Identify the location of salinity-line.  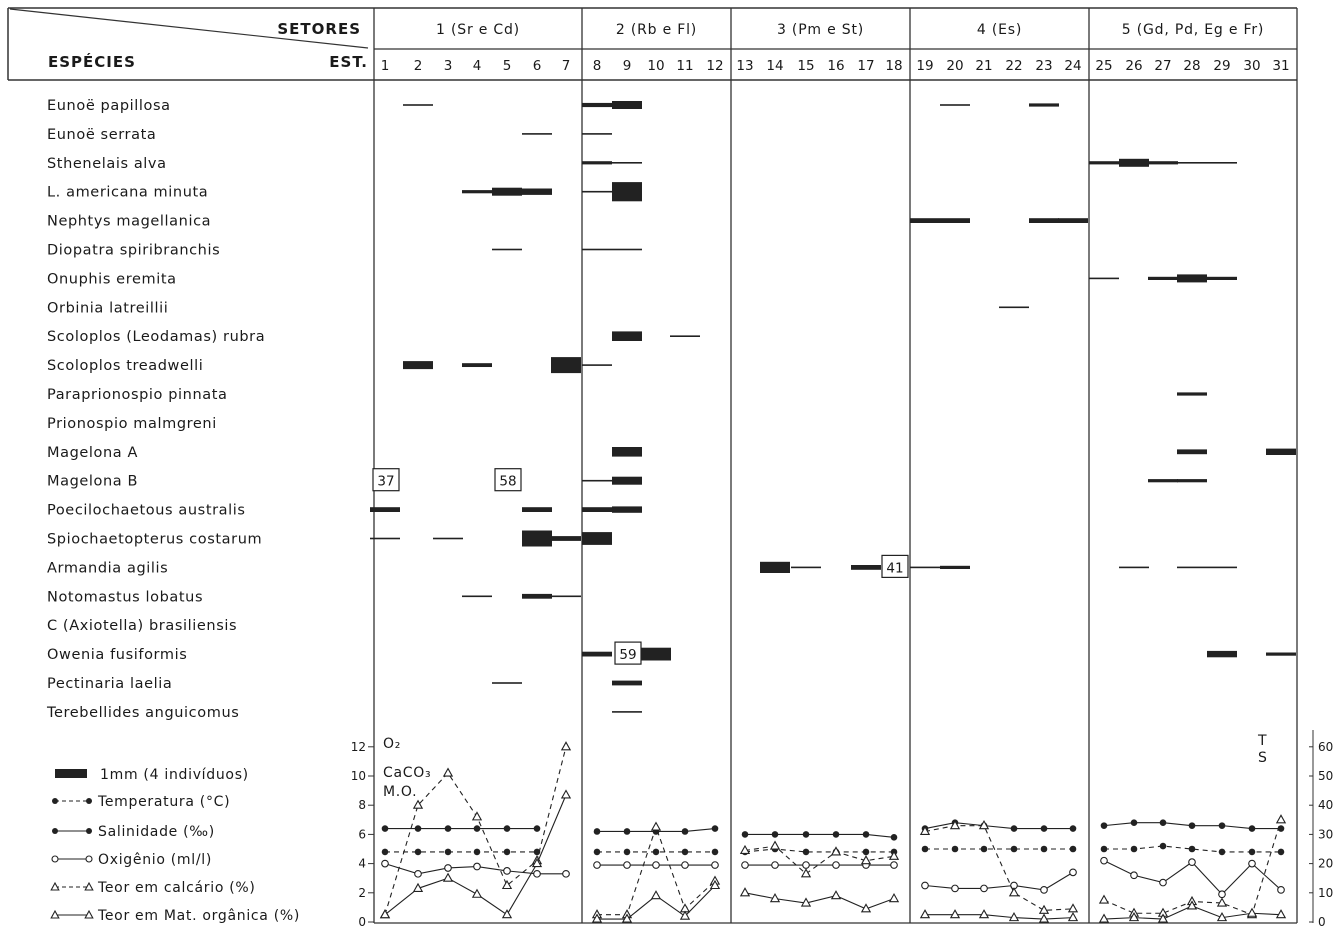
(998, 826).